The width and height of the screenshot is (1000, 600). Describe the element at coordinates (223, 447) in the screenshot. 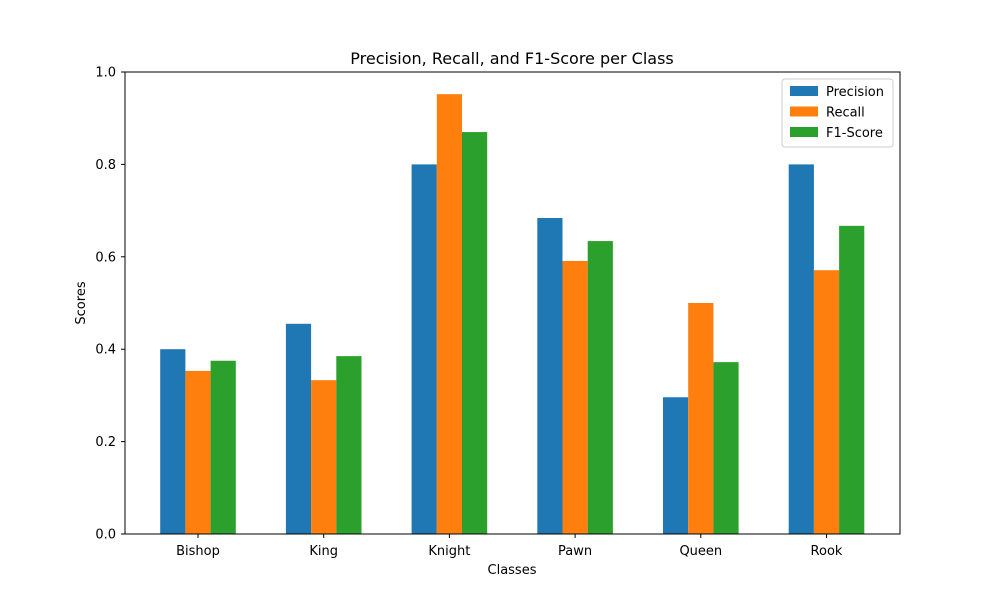

I see `bar-bishop-f1-score` at that location.